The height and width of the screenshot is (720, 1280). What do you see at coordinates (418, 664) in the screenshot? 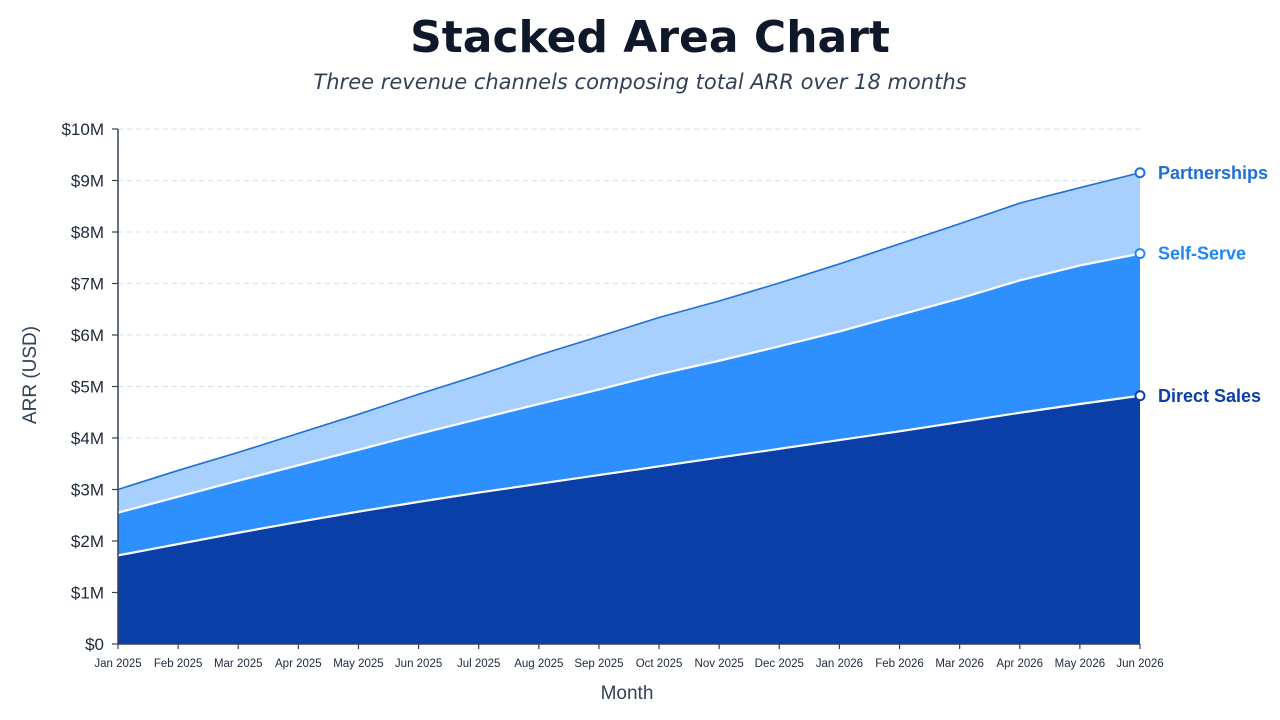
I see `x-tick-label-5: Jun 2025` at bounding box center [418, 664].